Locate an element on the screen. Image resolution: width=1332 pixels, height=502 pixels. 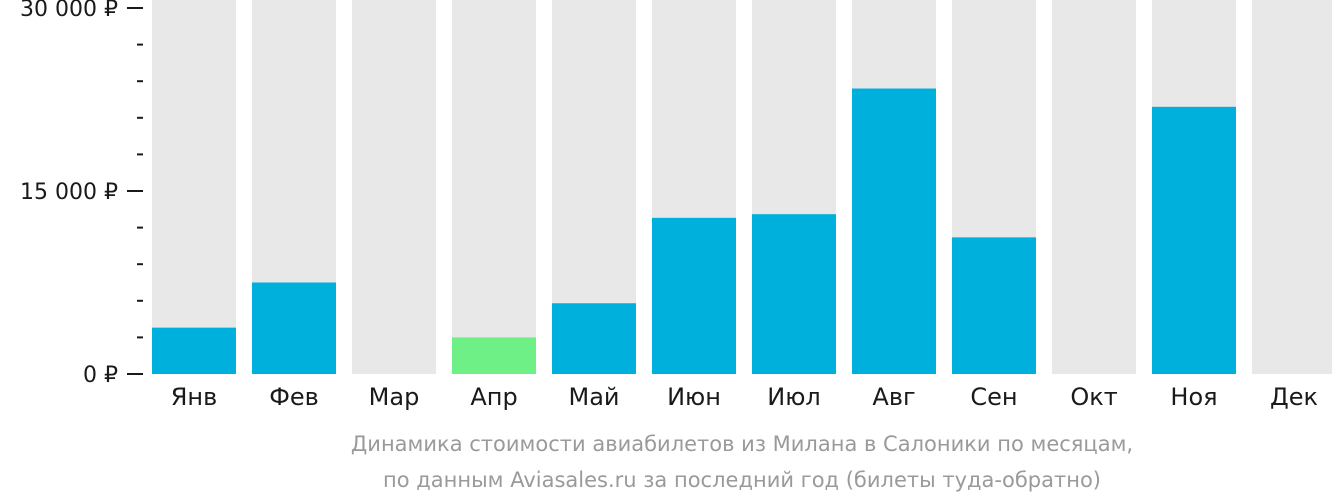
x-tick-label: Янв is located at coordinates (194, 397).